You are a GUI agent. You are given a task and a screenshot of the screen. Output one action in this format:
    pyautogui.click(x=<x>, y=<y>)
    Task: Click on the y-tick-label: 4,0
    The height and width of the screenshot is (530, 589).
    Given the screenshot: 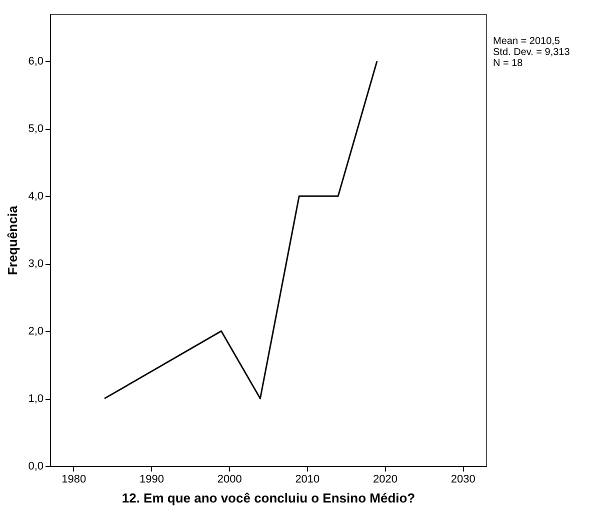 What is the action you would take?
    pyautogui.click(x=36, y=196)
    